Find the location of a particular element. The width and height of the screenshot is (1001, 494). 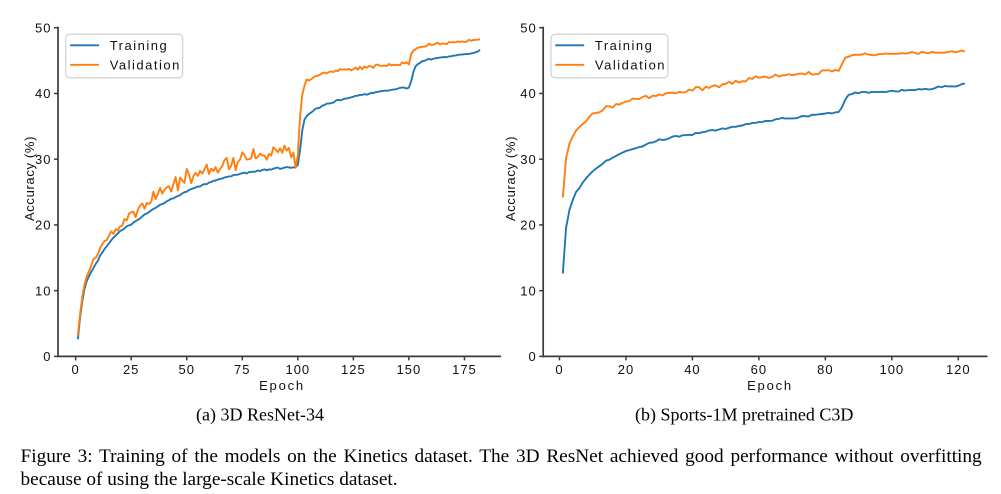

svg-text: 75 is located at coordinates (242, 369).